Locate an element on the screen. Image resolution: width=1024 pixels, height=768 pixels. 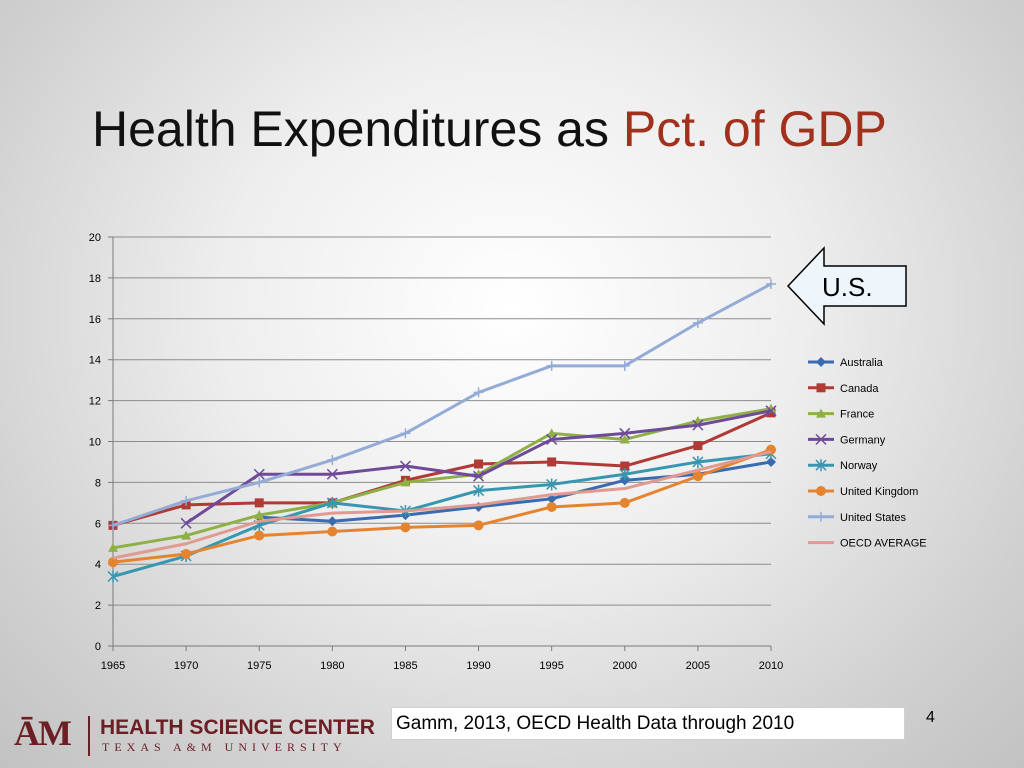
logo-mark: ĀM is located at coordinates (43, 733).